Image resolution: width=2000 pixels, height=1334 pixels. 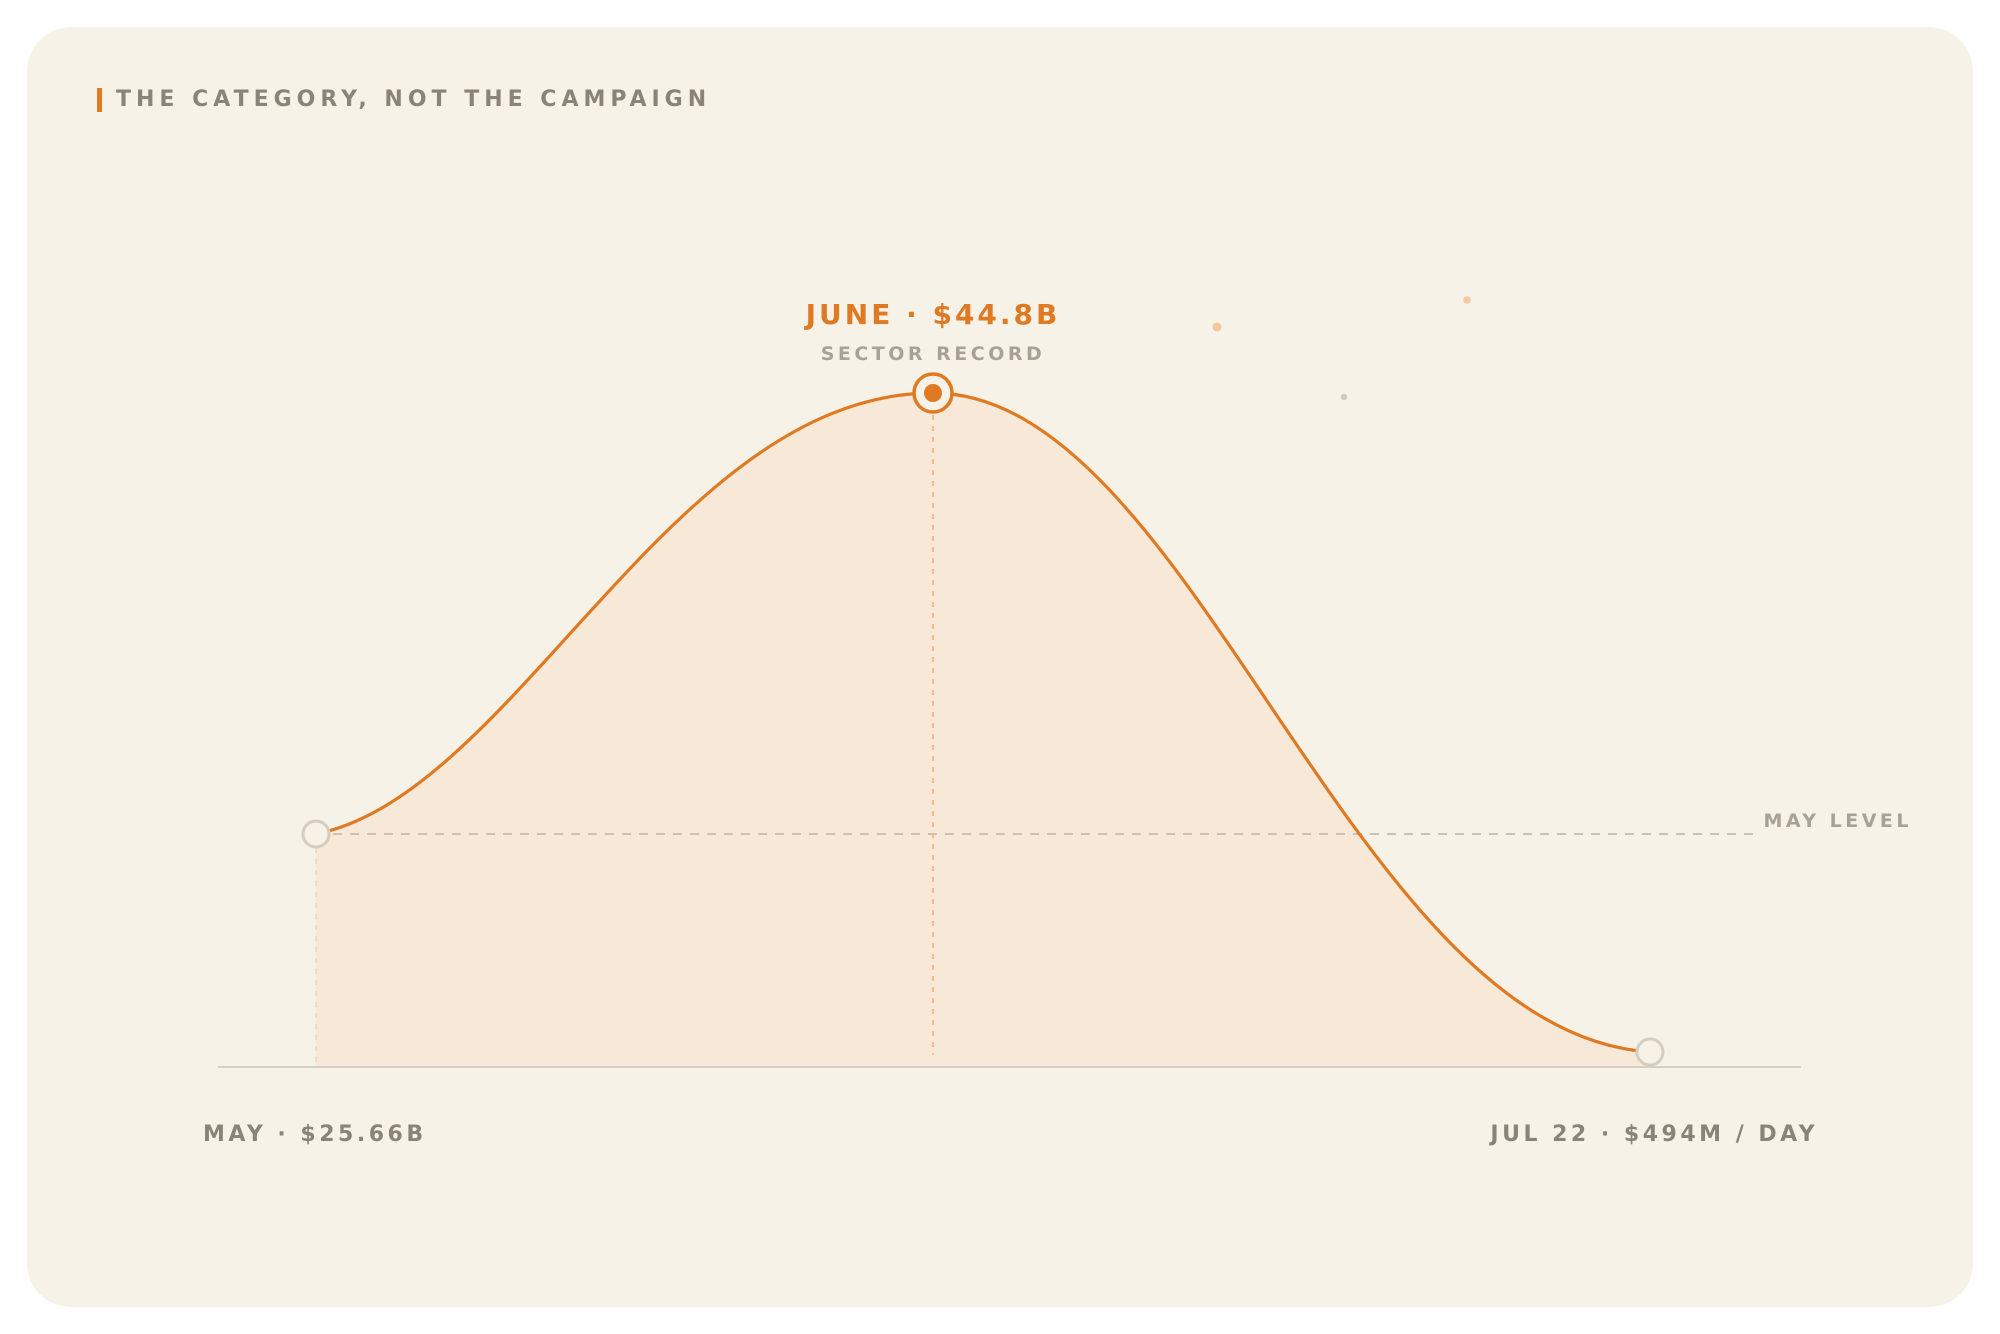 What do you see at coordinates (933, 393) in the screenshot?
I see `point-marker-june` at bounding box center [933, 393].